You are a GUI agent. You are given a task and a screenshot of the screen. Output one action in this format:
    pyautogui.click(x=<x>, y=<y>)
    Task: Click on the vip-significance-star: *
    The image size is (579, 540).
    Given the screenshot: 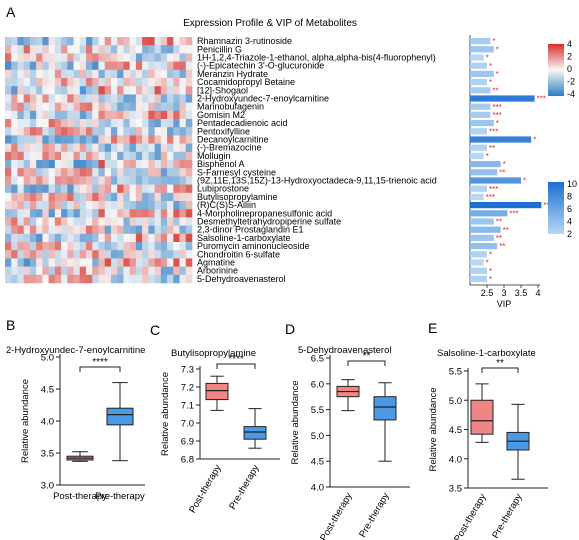 What is the action you would take?
    pyautogui.click(x=497, y=123)
    